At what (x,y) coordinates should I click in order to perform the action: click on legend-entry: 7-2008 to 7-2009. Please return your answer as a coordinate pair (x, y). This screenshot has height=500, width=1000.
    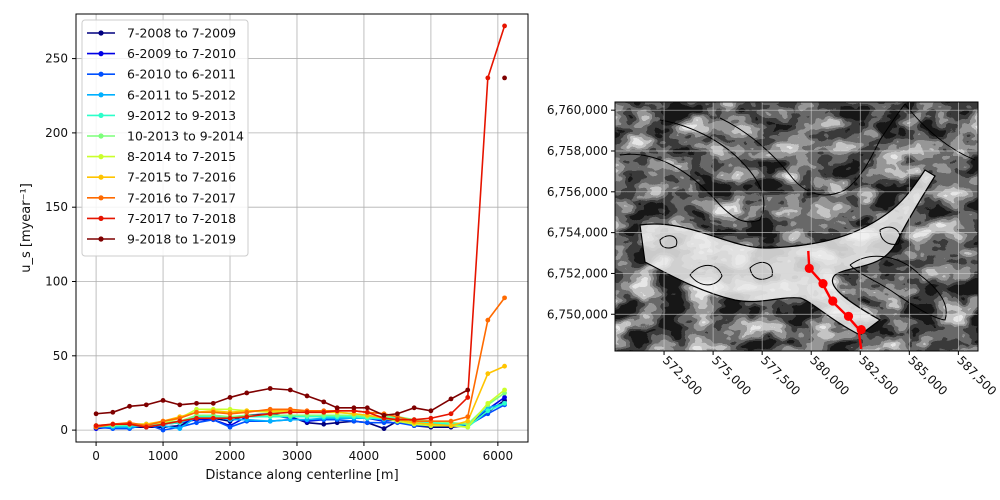
    Looking at the image, I should click on (161, 33).